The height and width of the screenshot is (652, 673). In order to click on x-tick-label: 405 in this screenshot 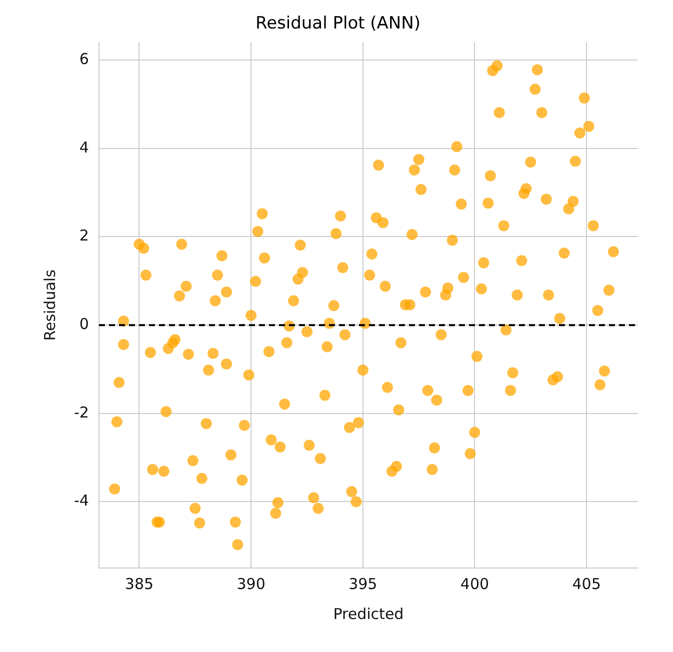, I will do `click(586, 583)`.